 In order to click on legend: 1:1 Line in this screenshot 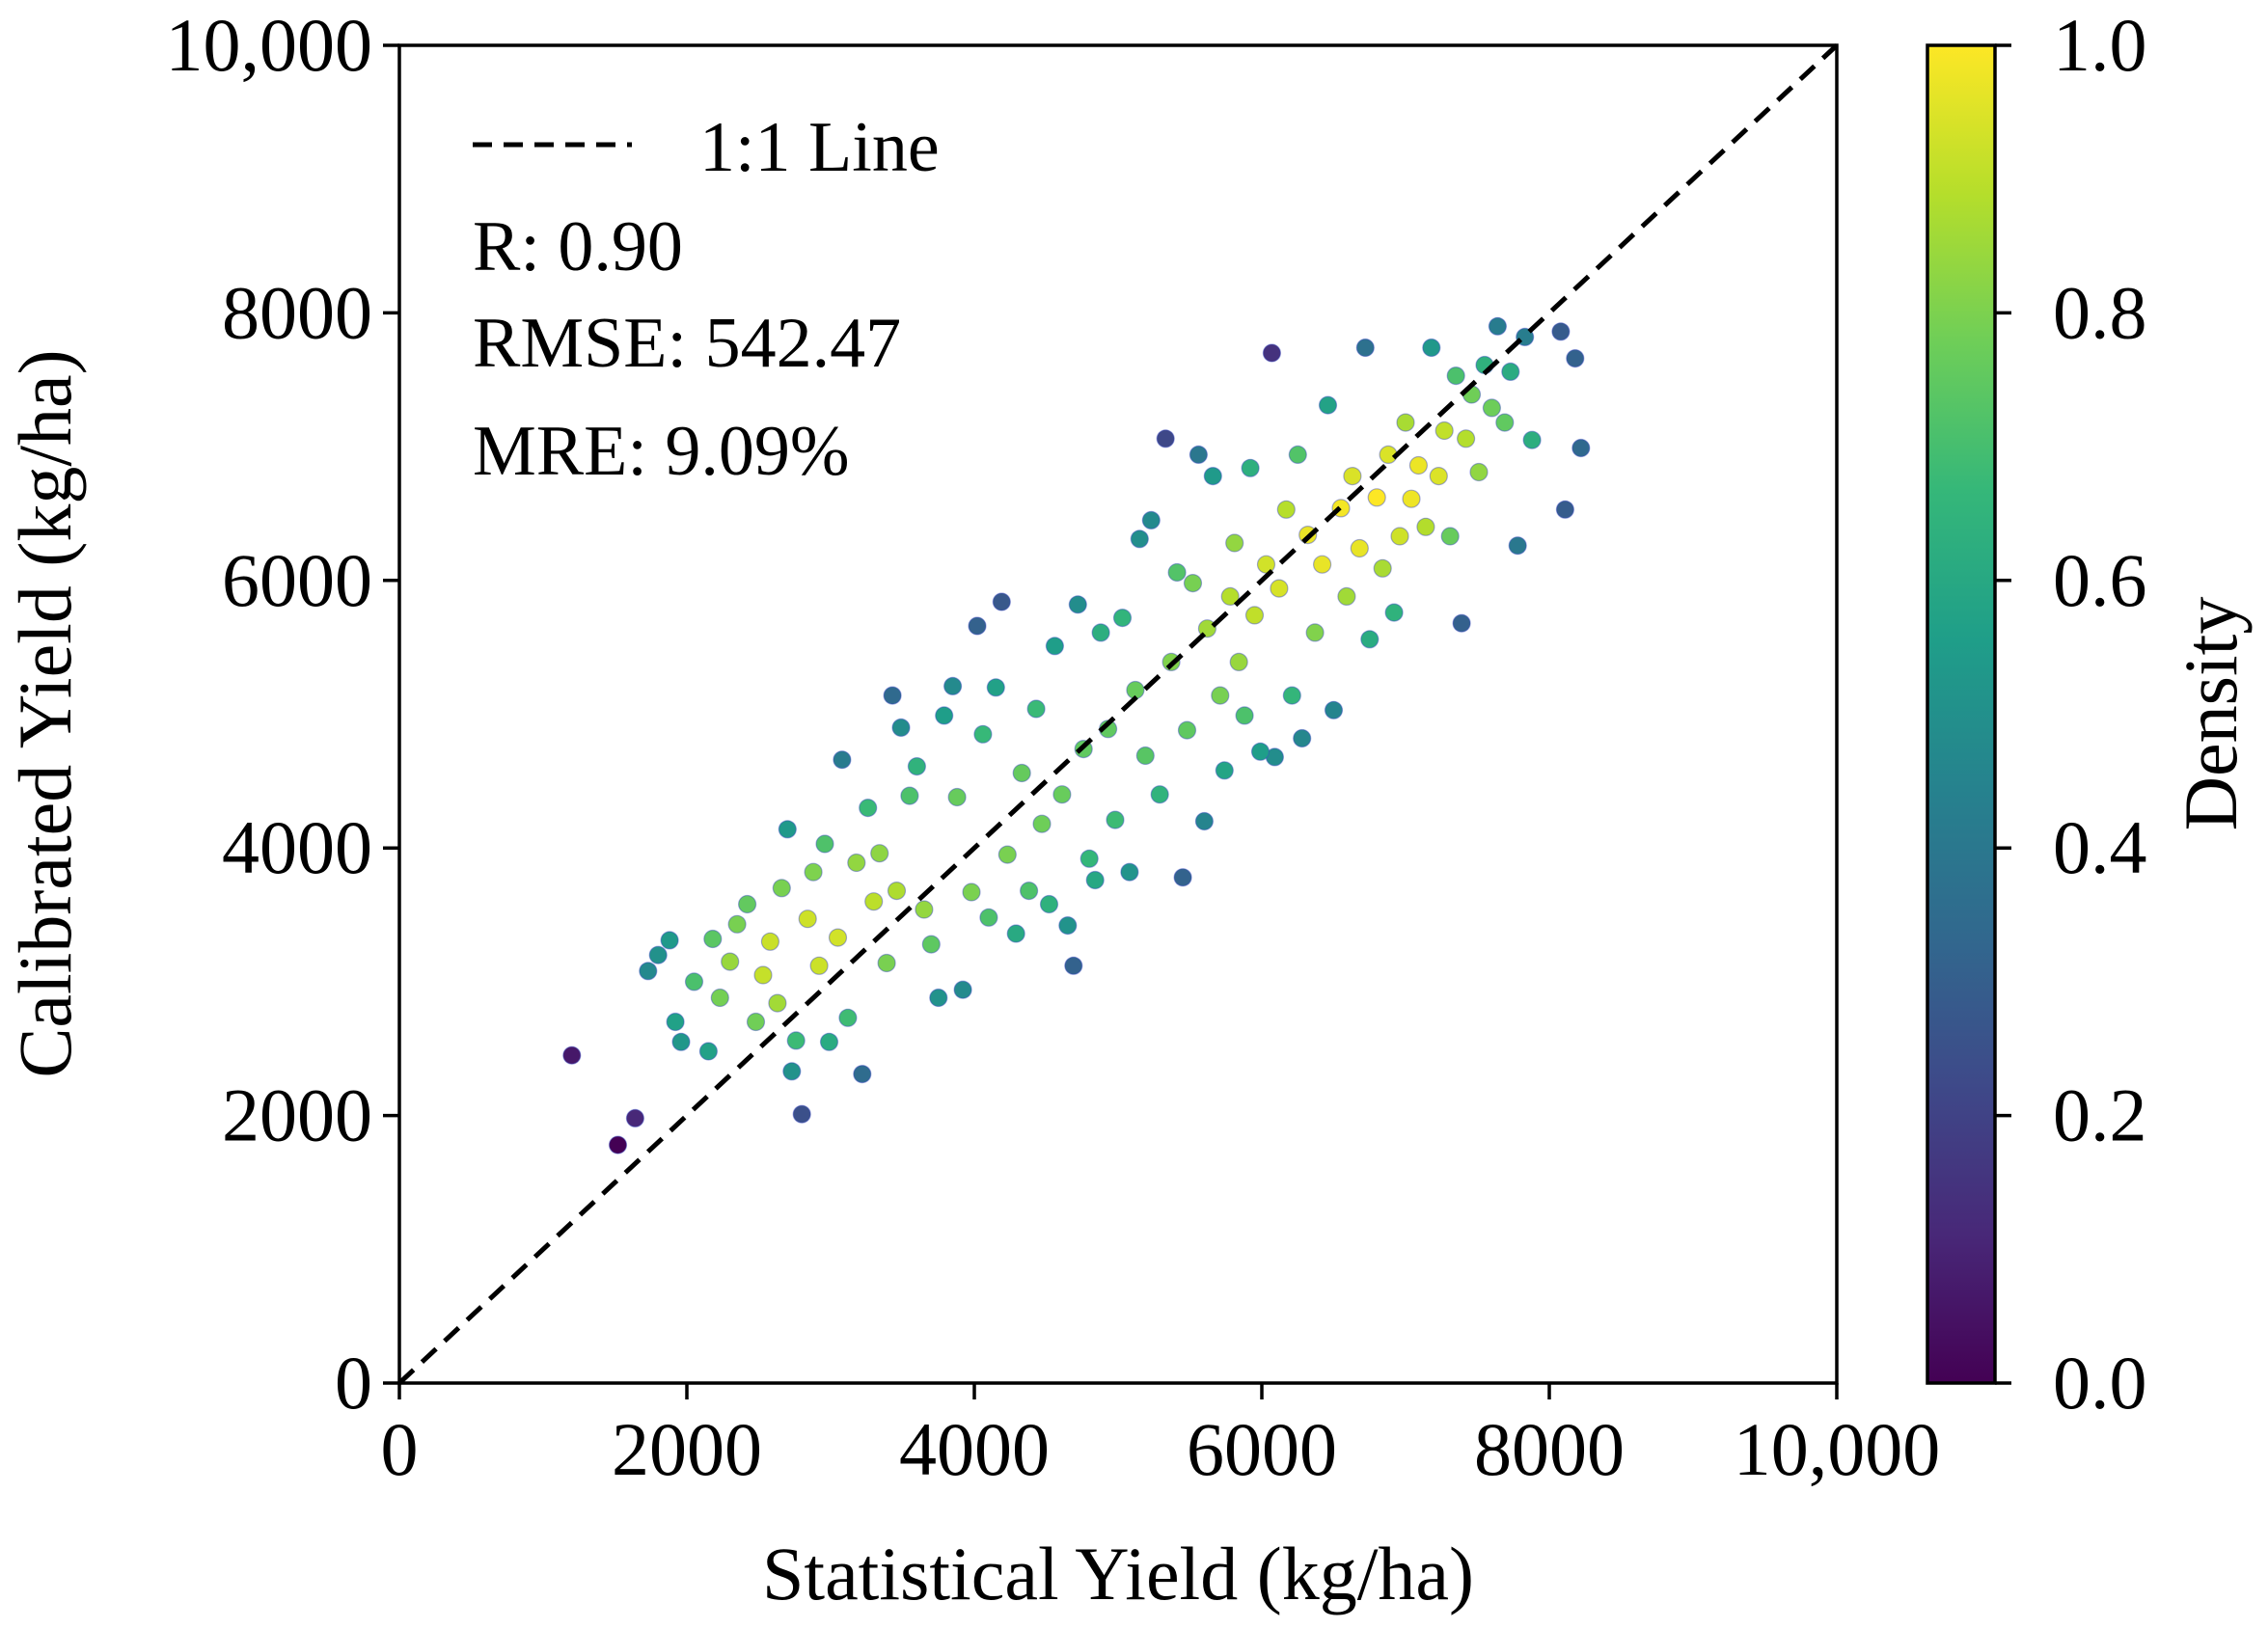, I will do `click(707, 147)`.